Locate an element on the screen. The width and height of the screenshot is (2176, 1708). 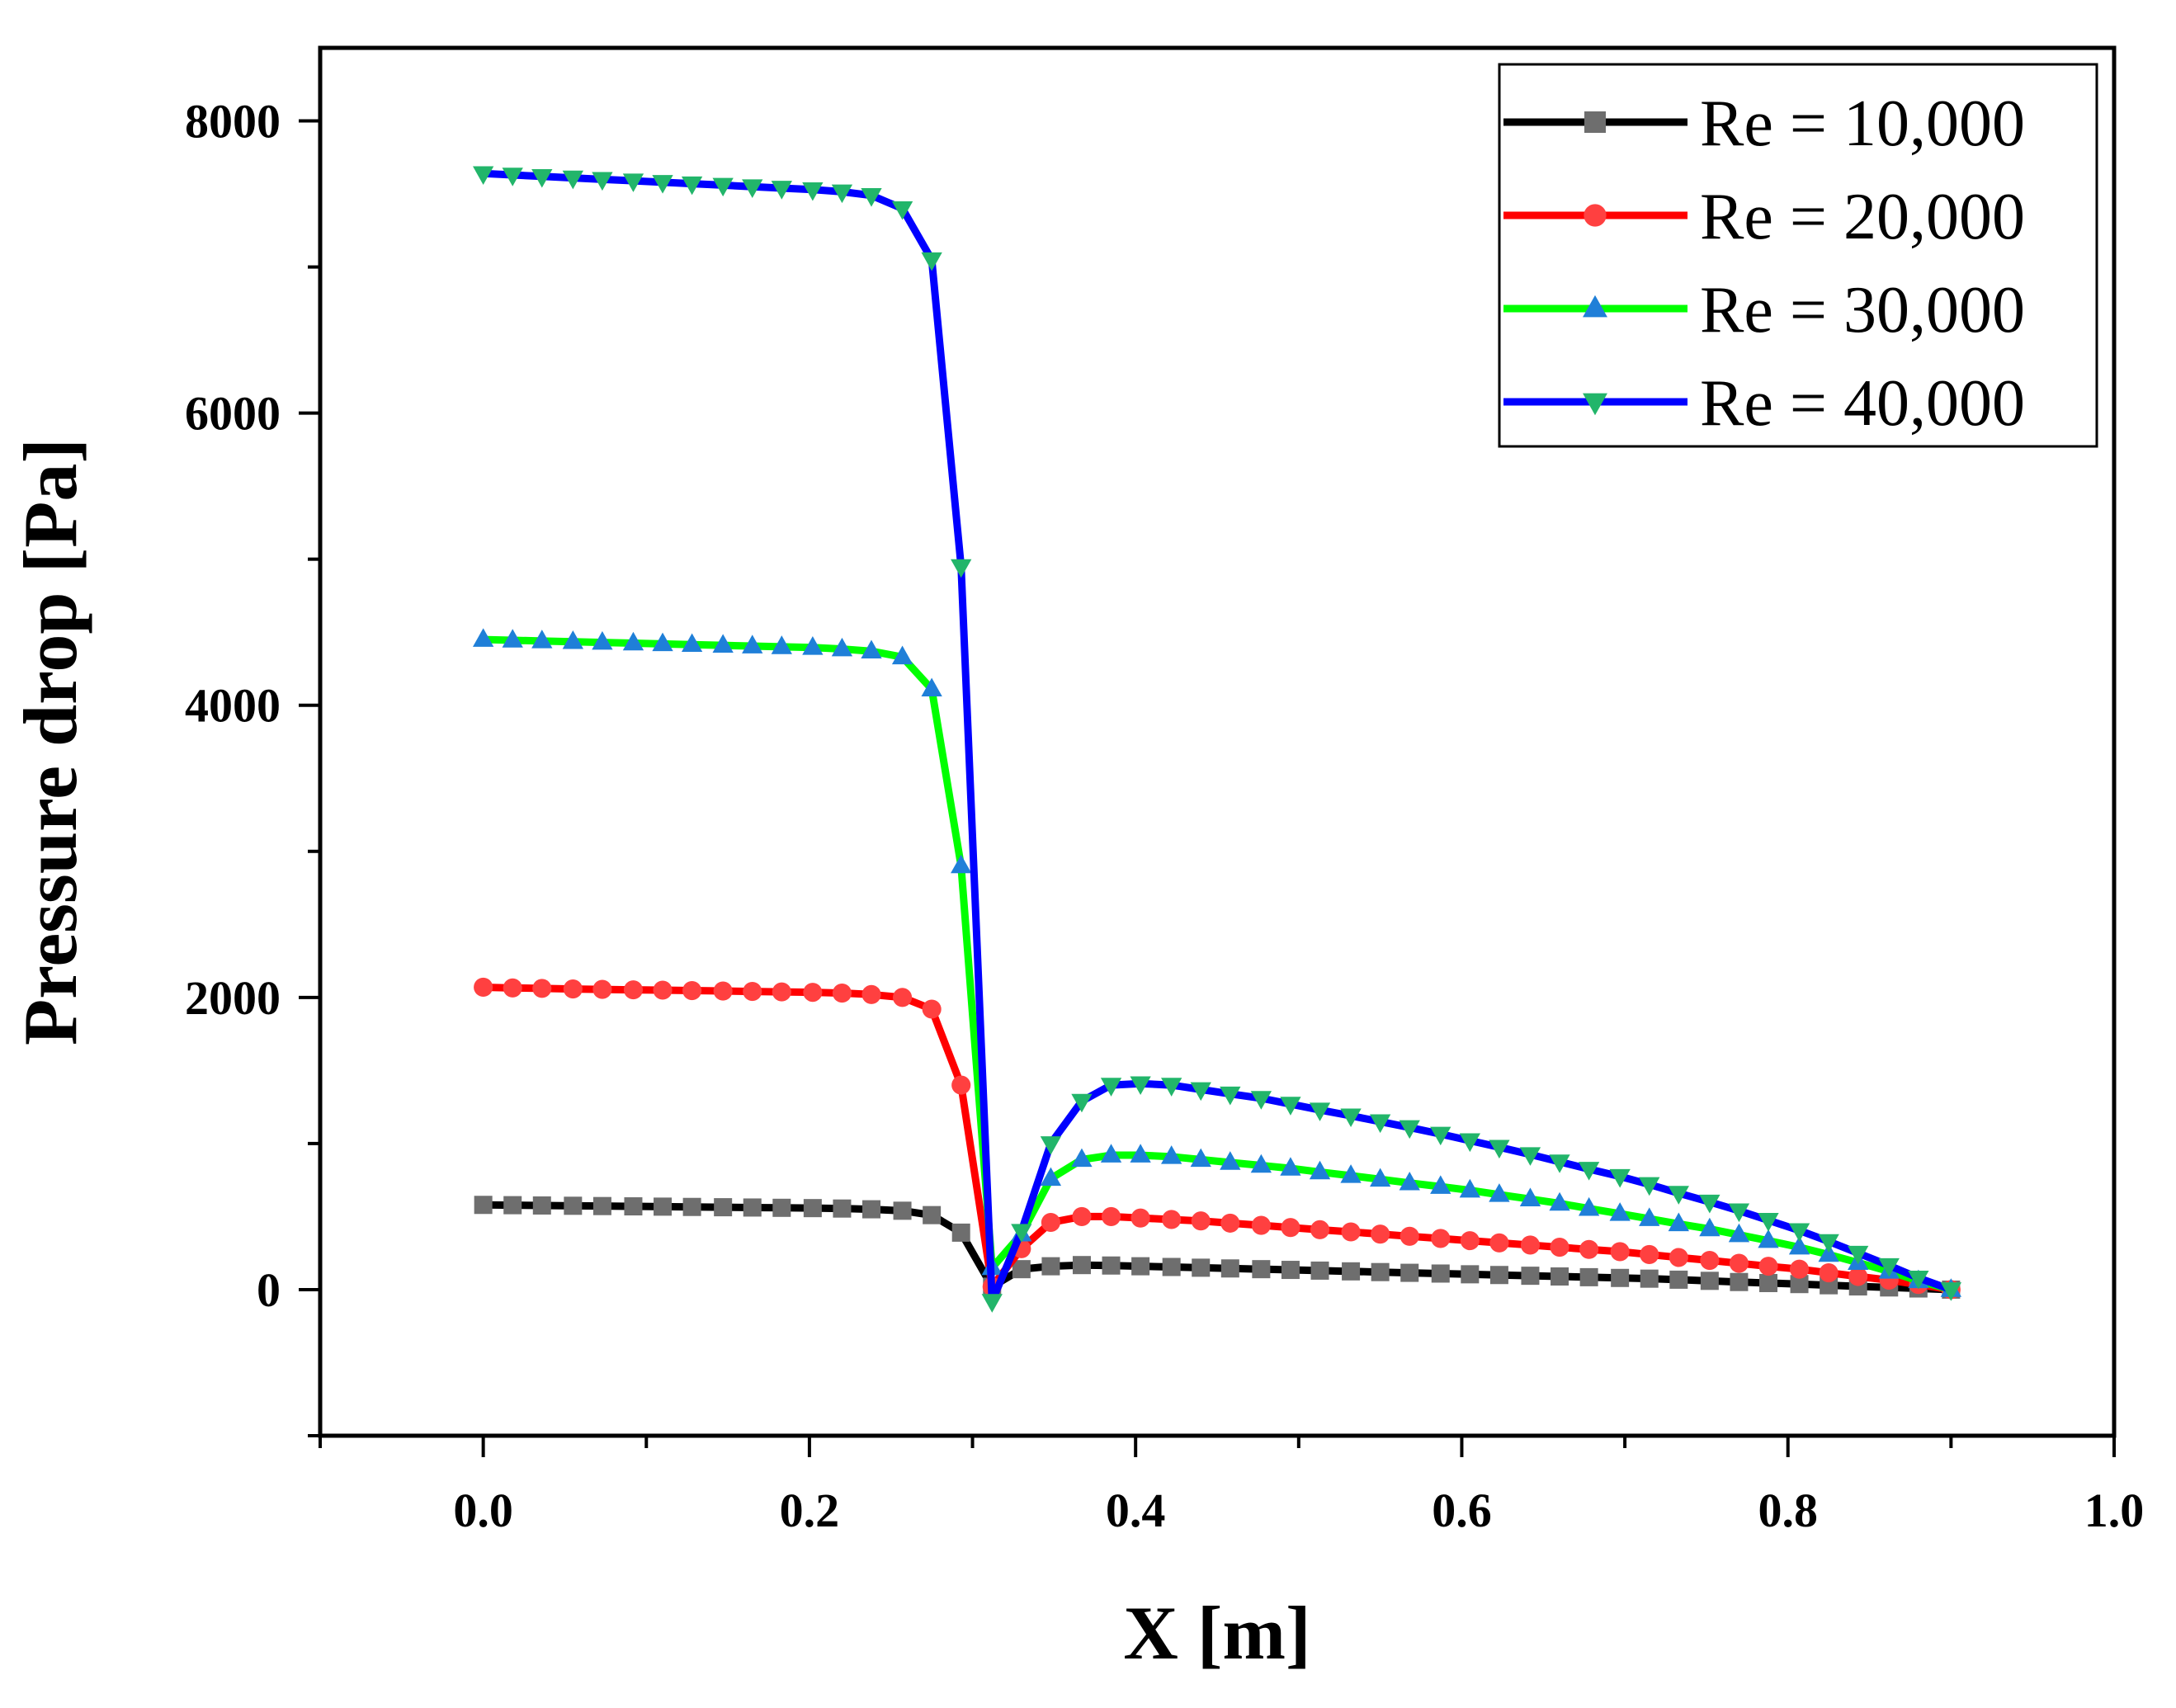
y-tick-label: 8000 is located at coordinates (233, 122).